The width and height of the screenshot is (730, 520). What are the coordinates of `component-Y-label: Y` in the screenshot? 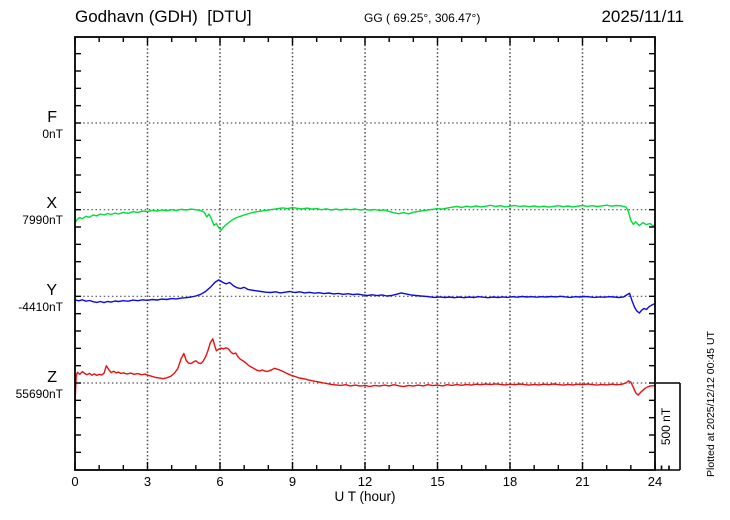 It's located at (51, 290).